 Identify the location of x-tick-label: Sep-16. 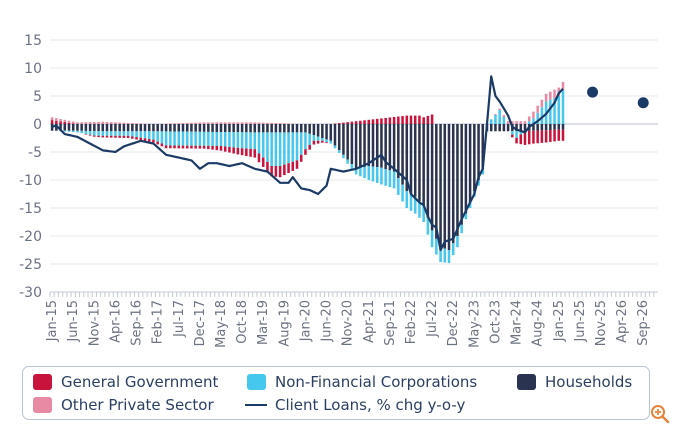
(137, 323).